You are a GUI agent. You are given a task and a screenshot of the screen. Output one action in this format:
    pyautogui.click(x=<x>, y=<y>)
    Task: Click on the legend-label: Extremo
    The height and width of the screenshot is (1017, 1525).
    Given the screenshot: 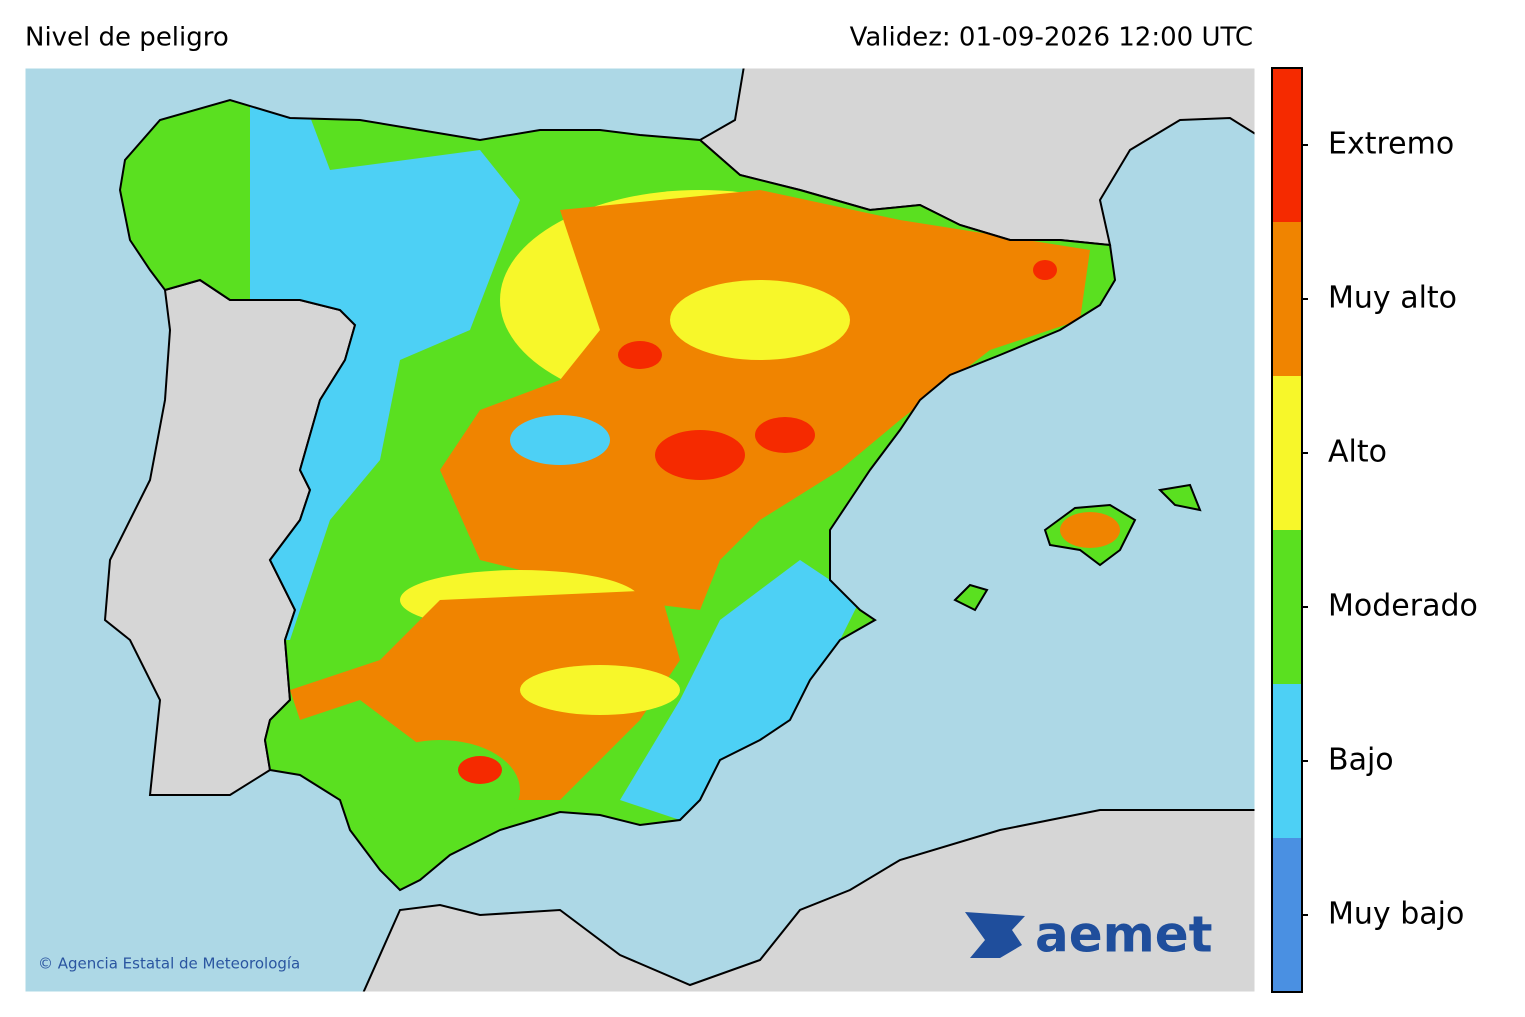 What is the action you would take?
    pyautogui.click(x=1391, y=144)
    